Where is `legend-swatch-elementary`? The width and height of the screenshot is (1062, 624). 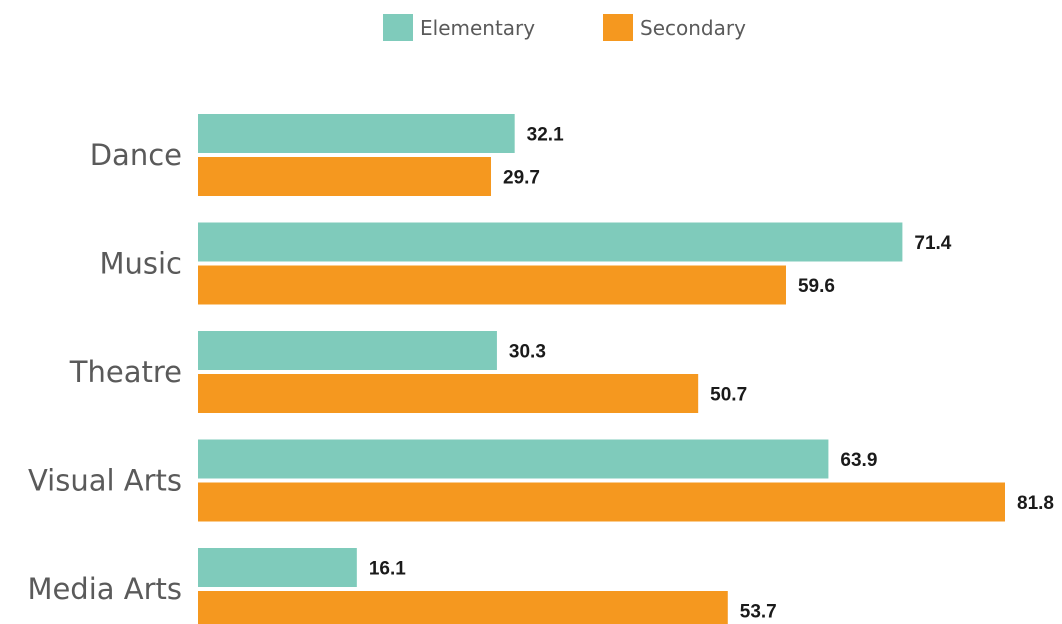 legend-swatch-elementary is located at coordinates (398, 27).